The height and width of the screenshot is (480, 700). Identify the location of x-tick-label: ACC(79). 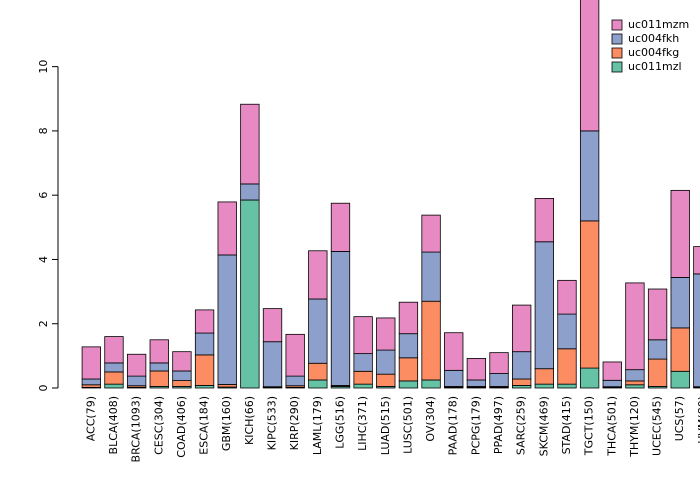
(90, 418).